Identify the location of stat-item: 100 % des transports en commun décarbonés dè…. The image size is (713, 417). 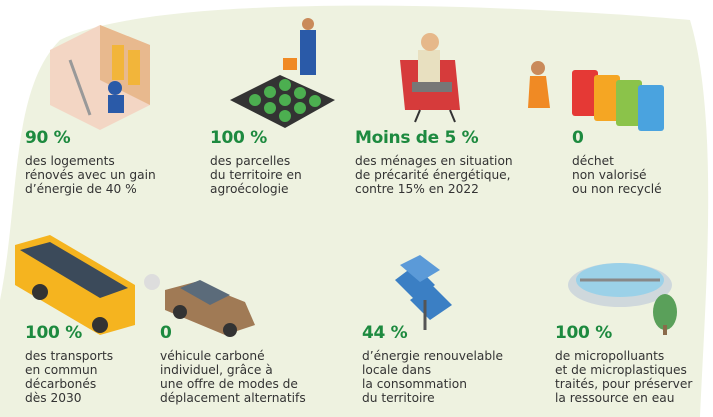
(69, 364).